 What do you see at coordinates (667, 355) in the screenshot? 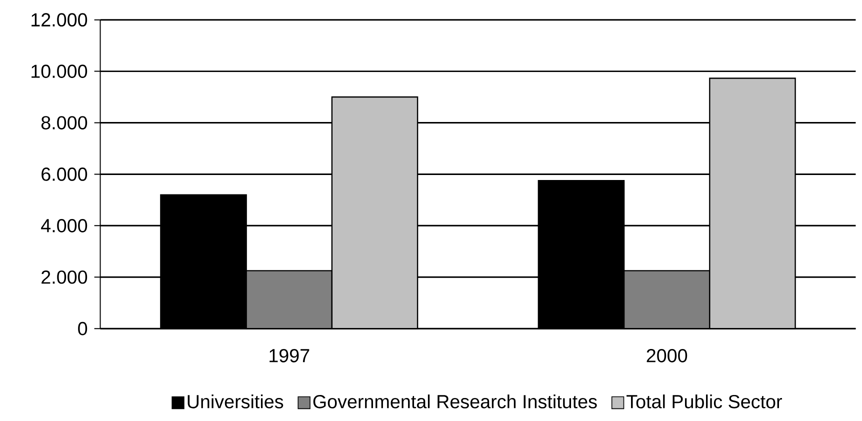
I see `x-tick-label: 2000` at bounding box center [667, 355].